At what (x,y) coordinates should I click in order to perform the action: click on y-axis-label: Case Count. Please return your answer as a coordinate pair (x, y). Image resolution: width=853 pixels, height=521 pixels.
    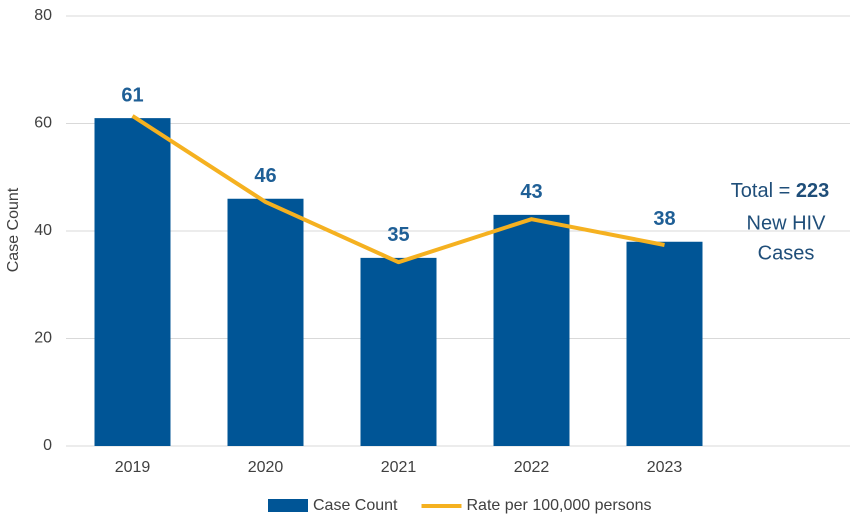
    Looking at the image, I should click on (13, 229).